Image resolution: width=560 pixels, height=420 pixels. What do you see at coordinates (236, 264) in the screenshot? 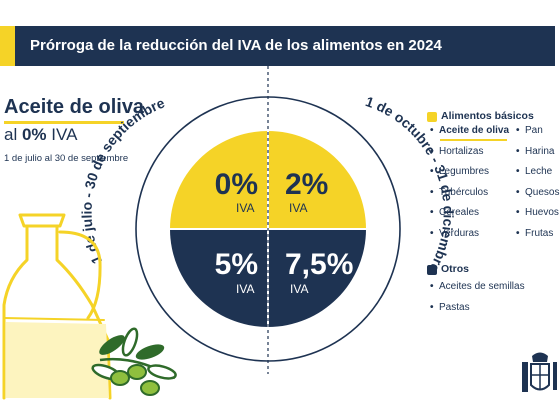
I see `rate-bottom-left: 5%` at bounding box center [236, 264].